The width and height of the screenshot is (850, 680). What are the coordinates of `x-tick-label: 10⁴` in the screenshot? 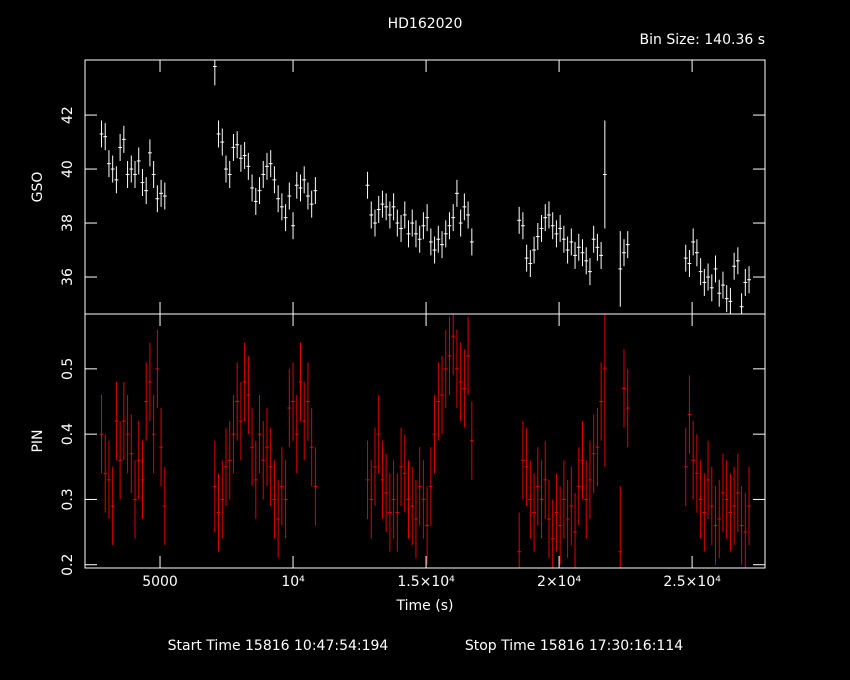 It's located at (293, 582).